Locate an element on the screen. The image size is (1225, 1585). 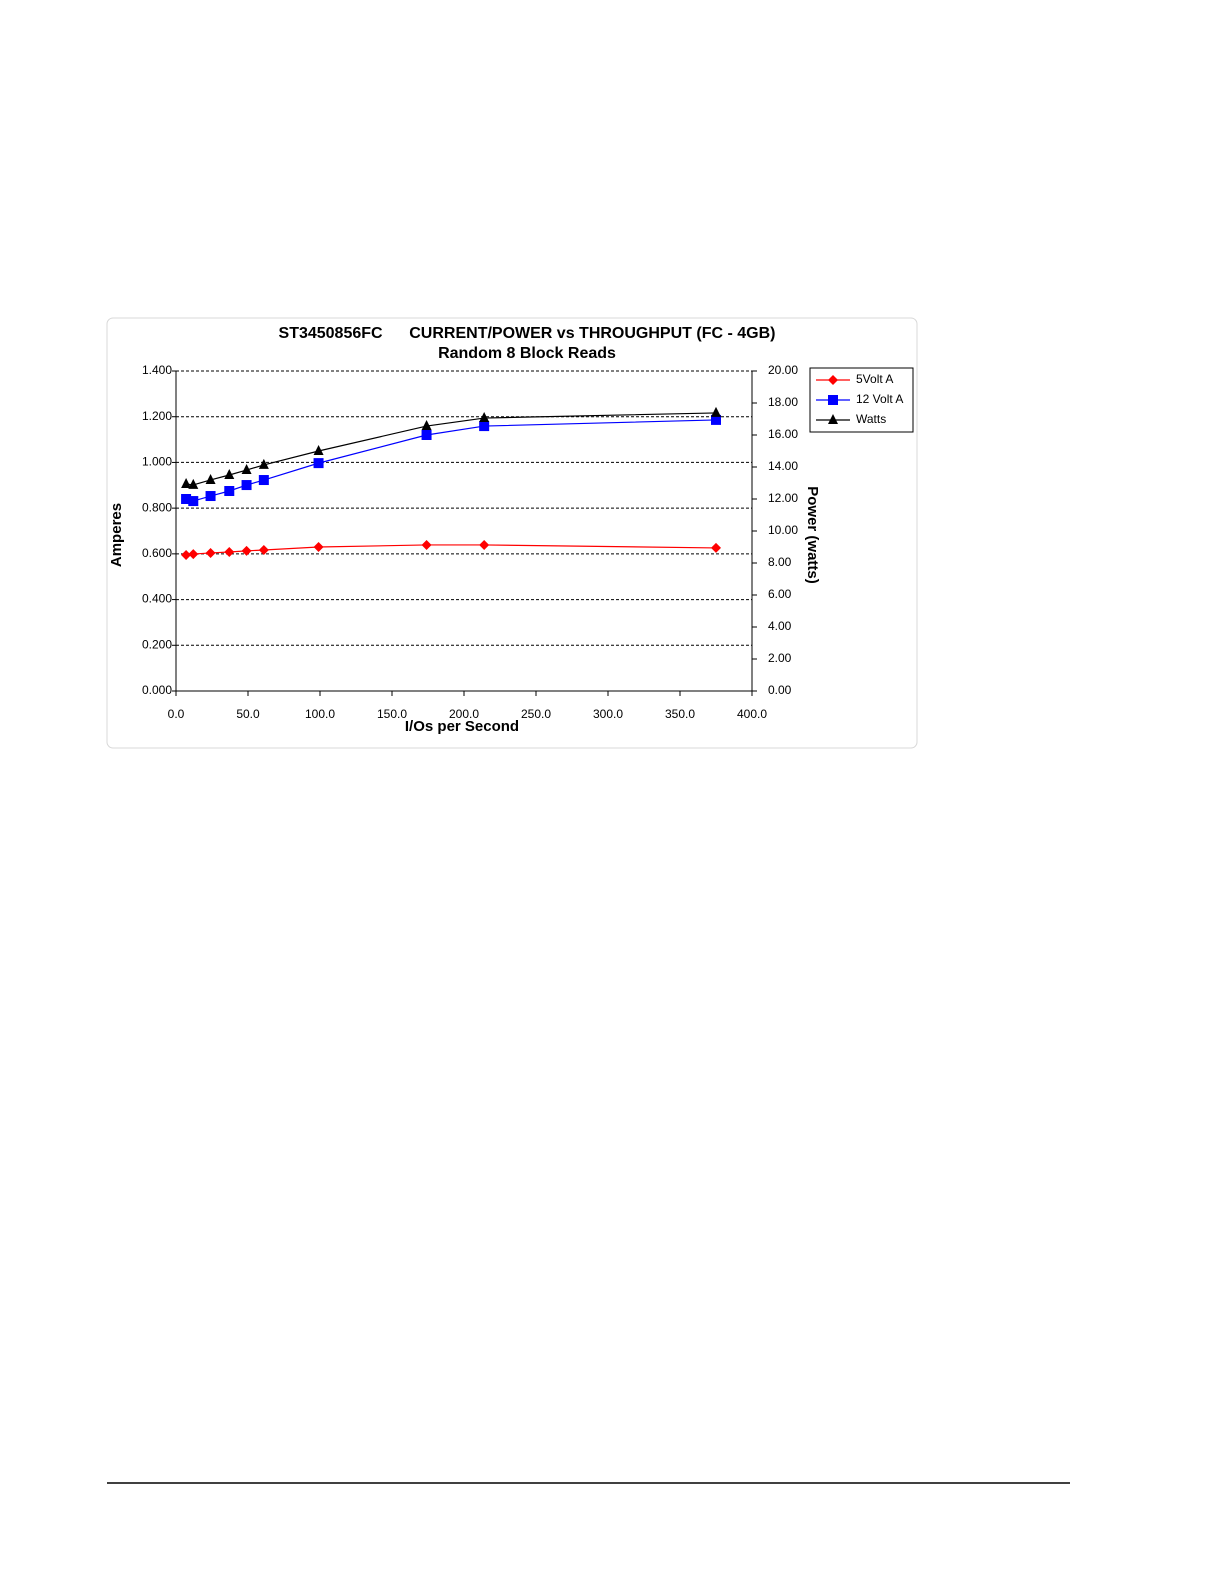
y2-tick-label: 14.00 is located at coordinates (783, 466).